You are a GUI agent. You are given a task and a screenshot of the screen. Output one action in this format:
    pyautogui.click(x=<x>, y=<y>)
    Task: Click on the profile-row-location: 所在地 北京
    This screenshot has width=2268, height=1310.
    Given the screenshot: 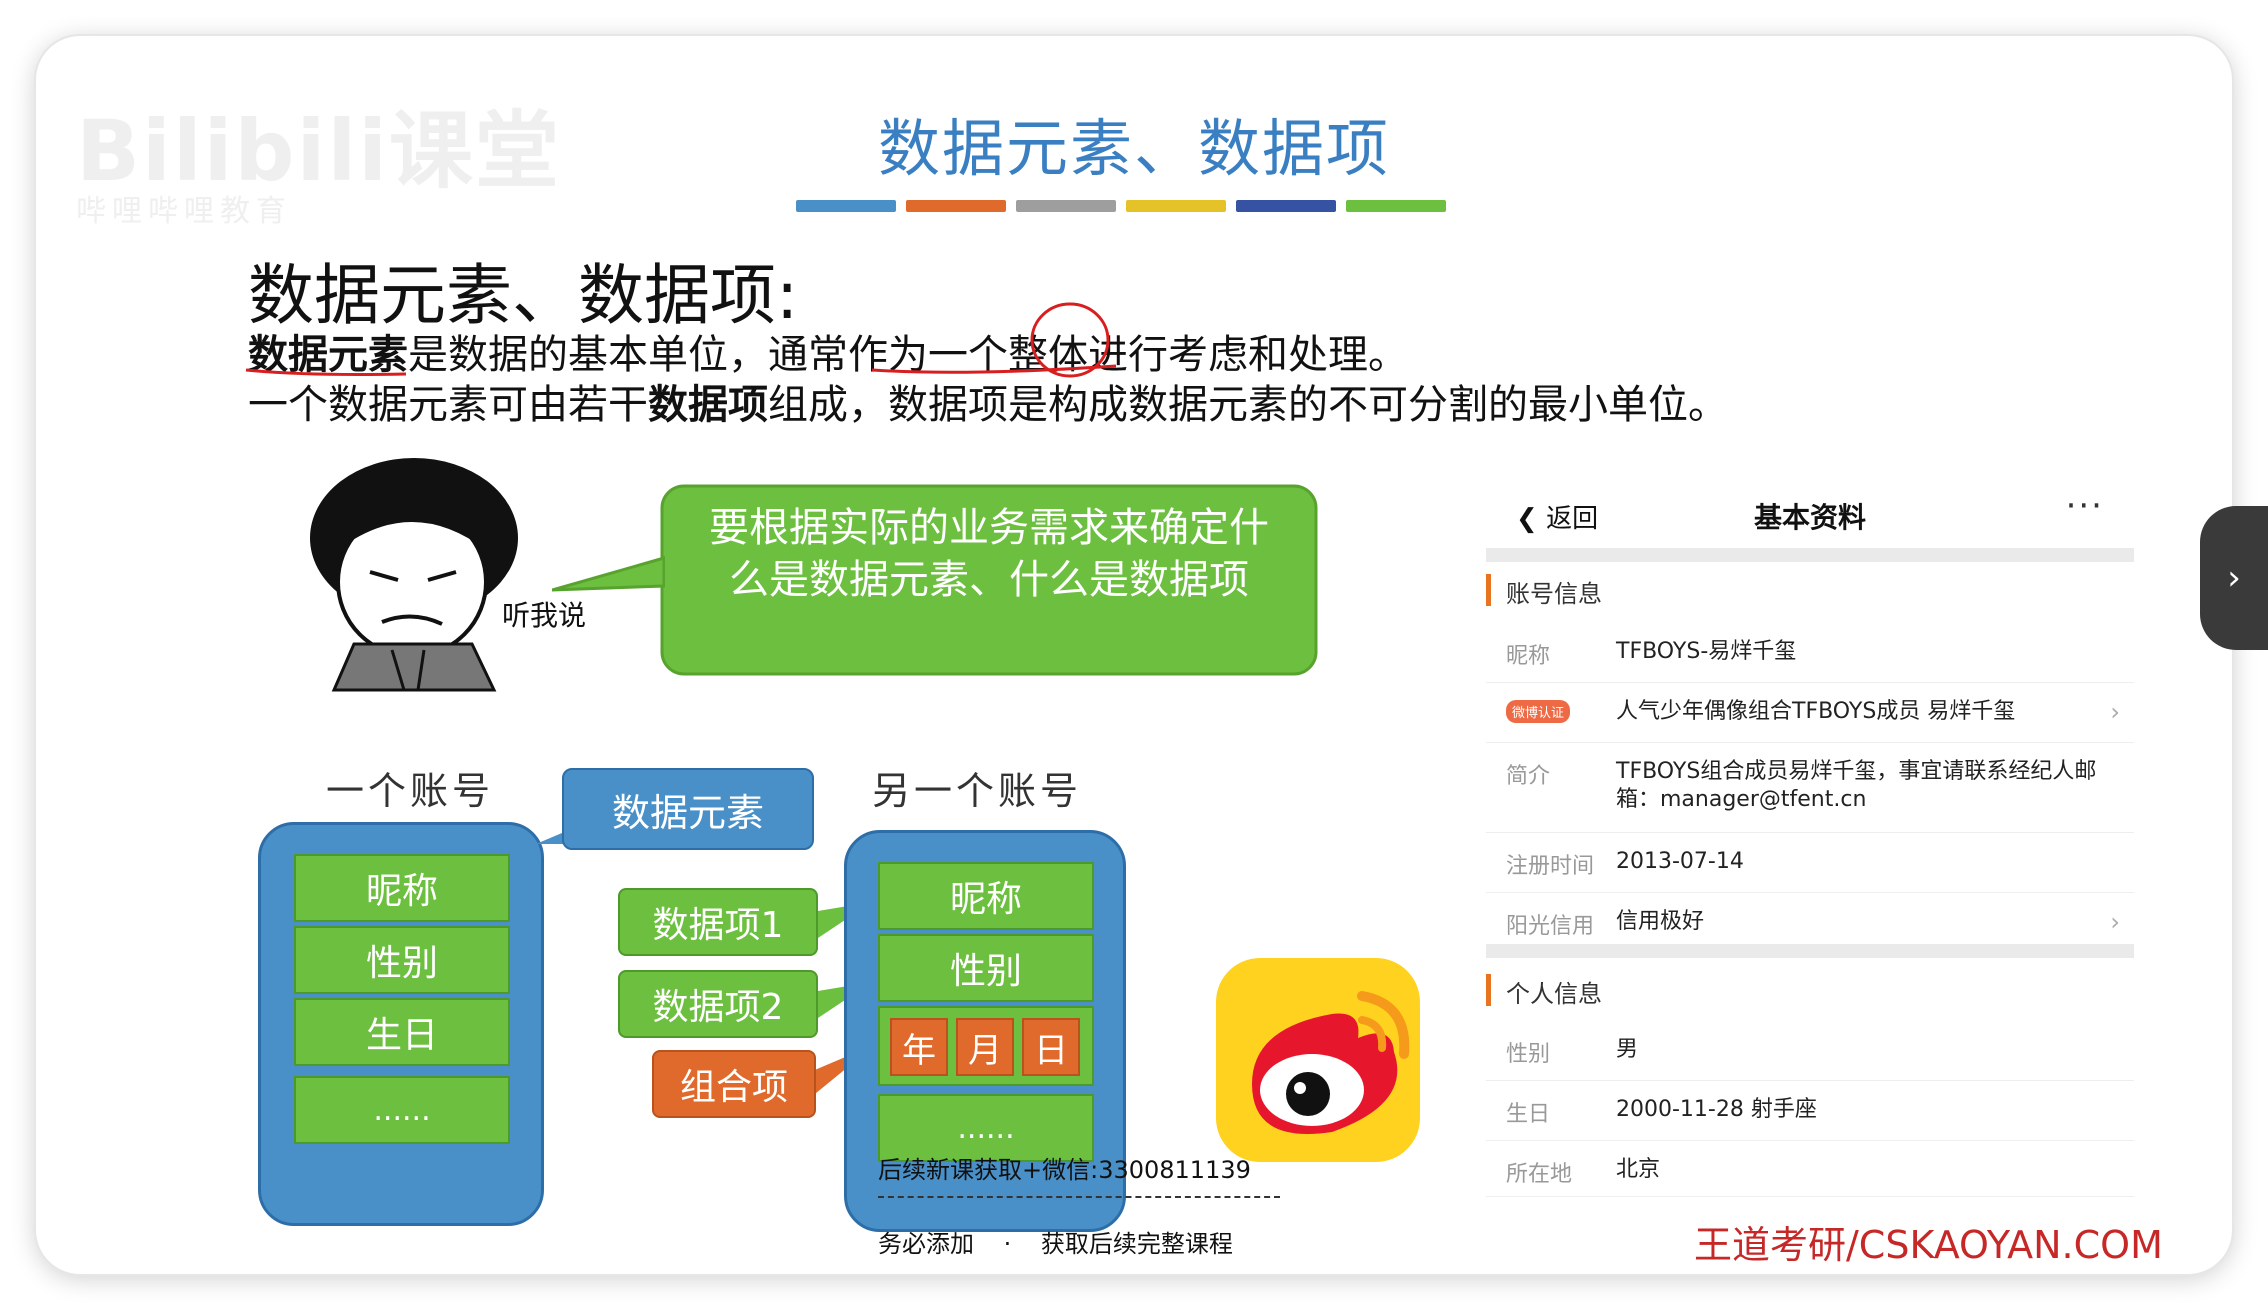 What is the action you would take?
    pyautogui.click(x=1810, y=1176)
    